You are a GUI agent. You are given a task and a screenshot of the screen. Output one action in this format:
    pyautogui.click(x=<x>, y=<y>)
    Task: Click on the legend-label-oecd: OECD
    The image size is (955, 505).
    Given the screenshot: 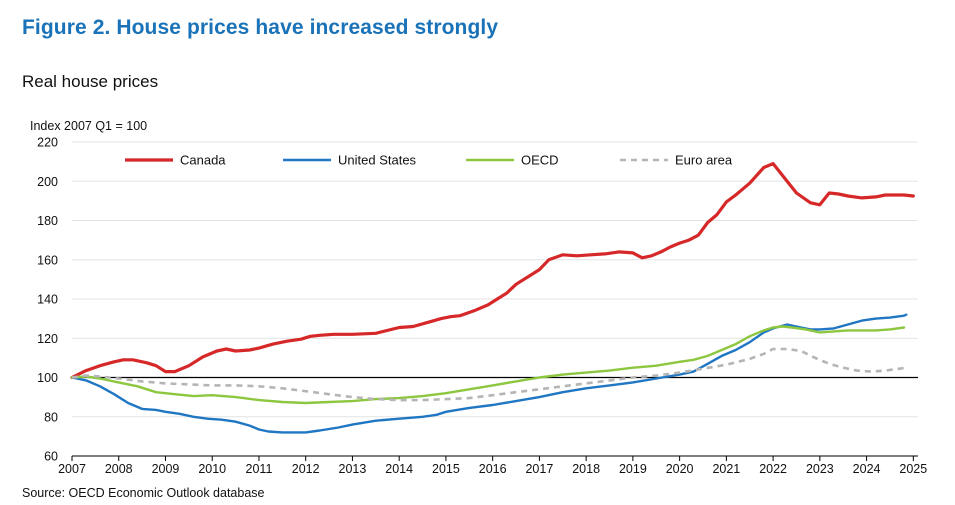 What is the action you would take?
    pyautogui.click(x=540, y=160)
    